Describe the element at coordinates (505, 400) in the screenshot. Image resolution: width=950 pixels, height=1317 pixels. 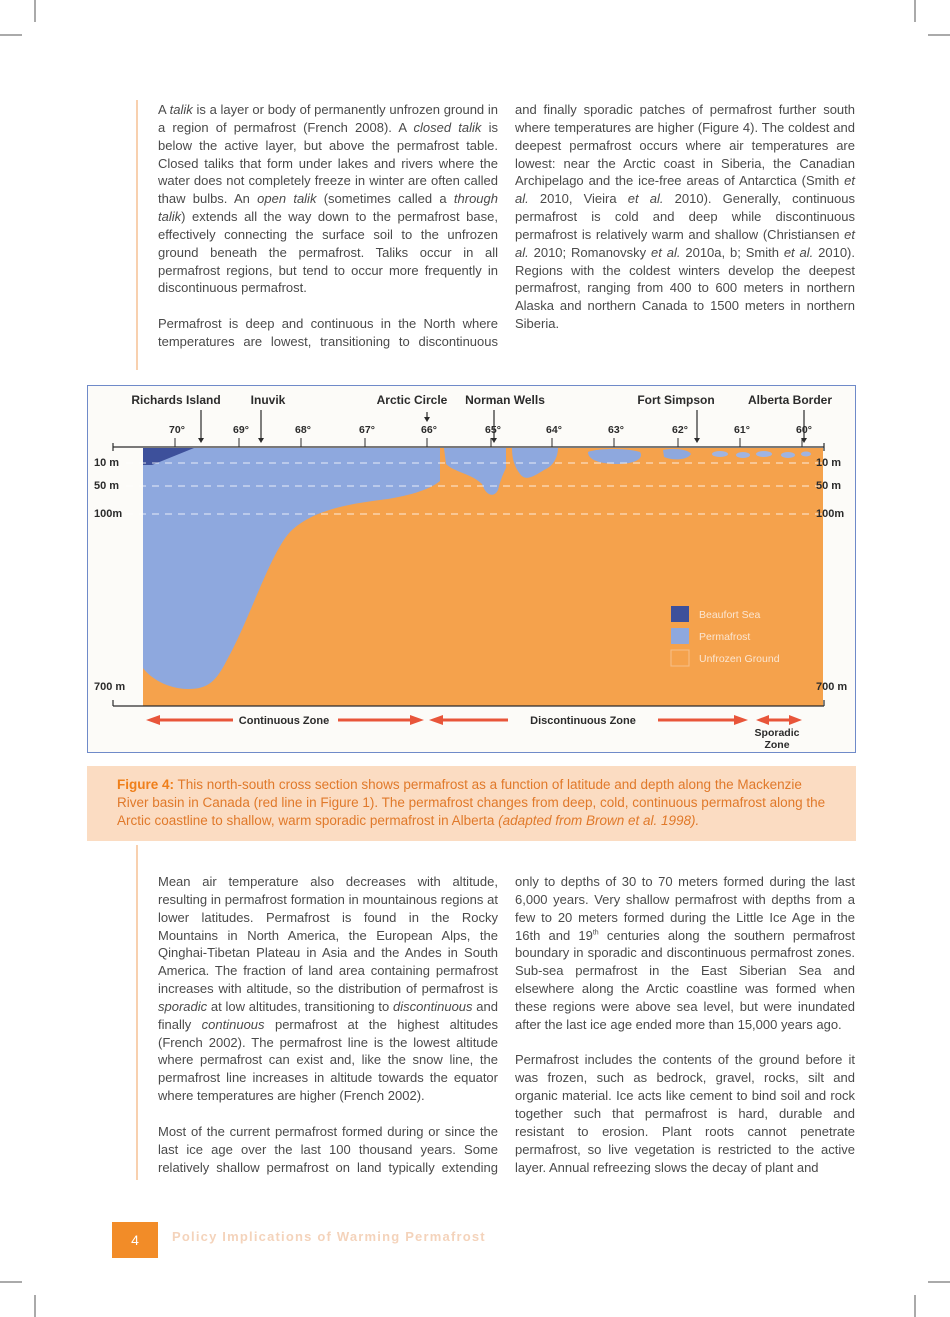
I see `place-label: Norman Wells` at that location.